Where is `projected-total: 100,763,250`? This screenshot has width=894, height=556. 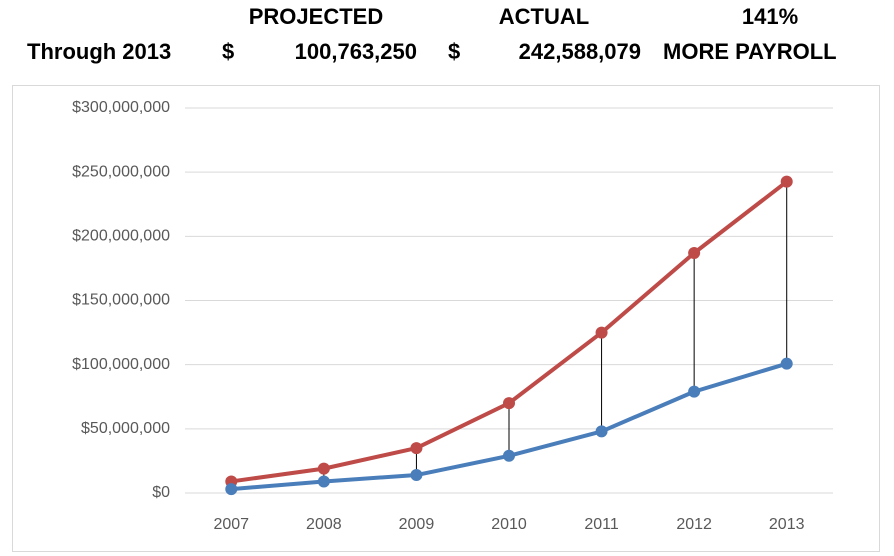 projected-total: 100,763,250 is located at coordinates (356, 51).